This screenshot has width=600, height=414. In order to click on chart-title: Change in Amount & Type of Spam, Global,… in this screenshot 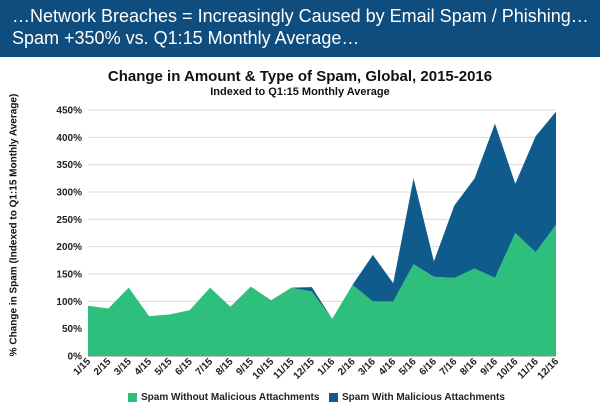, I will do `click(300, 76)`.